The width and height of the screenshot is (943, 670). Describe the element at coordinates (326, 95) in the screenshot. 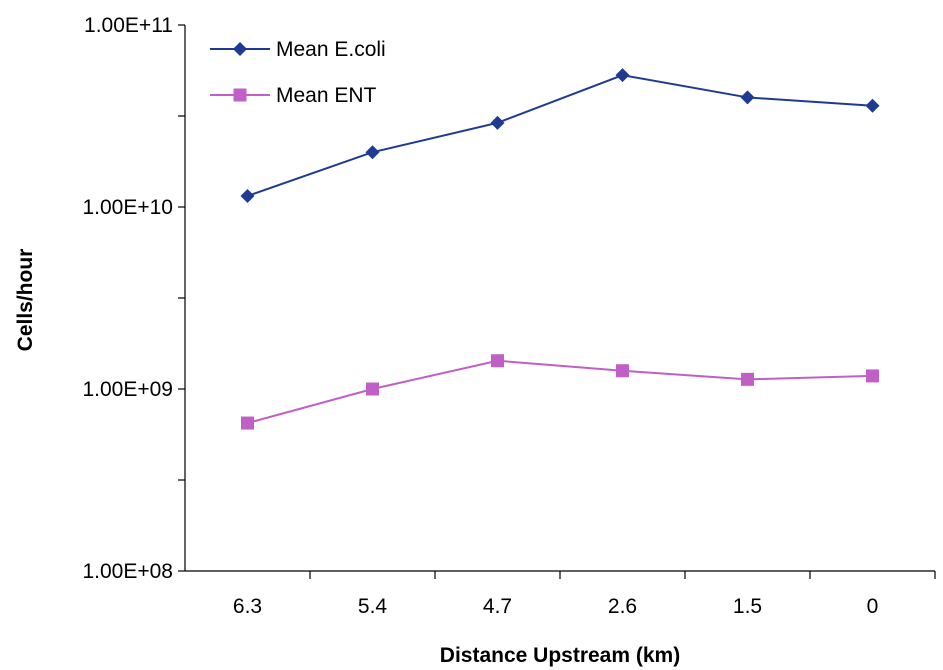

I see `legend-label: Mean ENT` at that location.